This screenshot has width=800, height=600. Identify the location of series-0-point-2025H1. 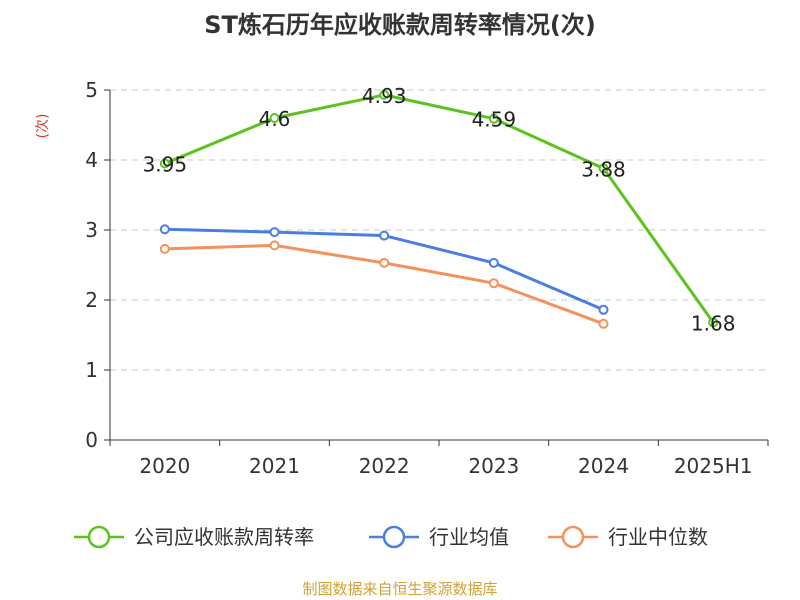
(713, 322).